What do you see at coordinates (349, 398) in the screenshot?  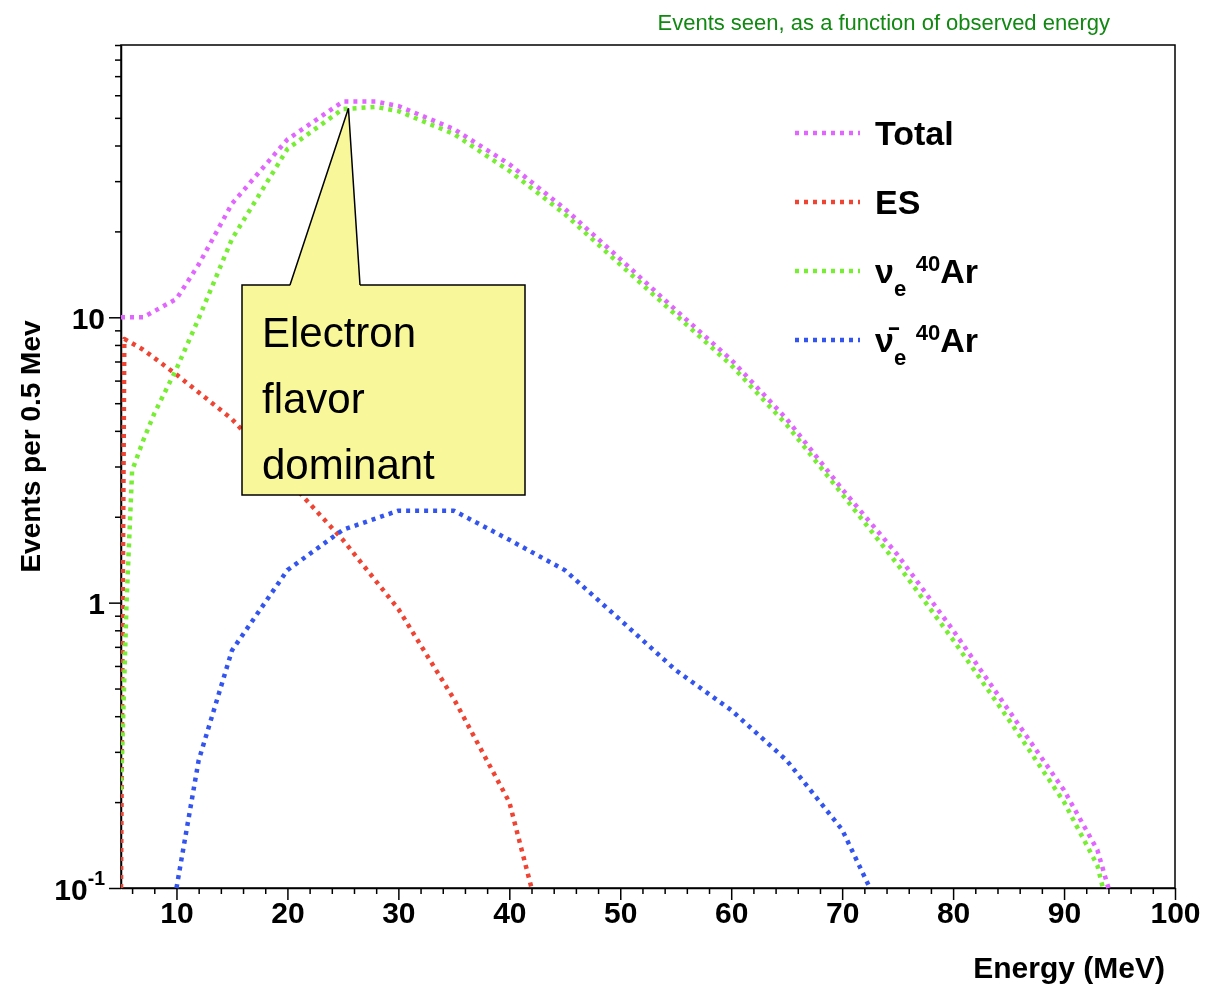 I see `annotation: Electron flavor dominant` at bounding box center [349, 398].